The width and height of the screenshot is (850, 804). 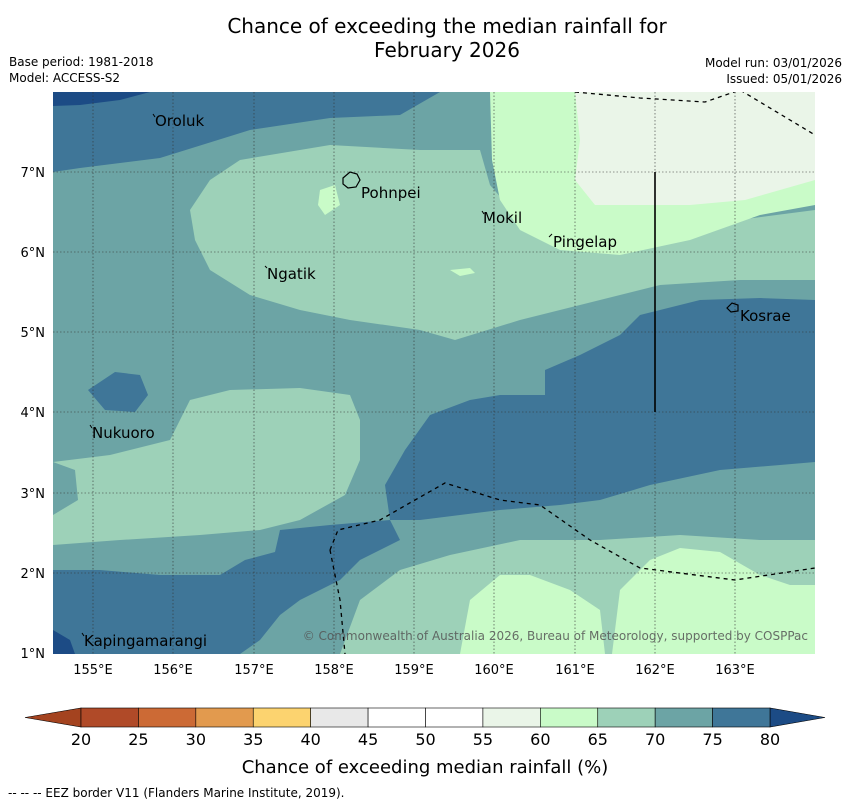 I want to click on colorbar-tick-label: 20, so click(x=81, y=739).